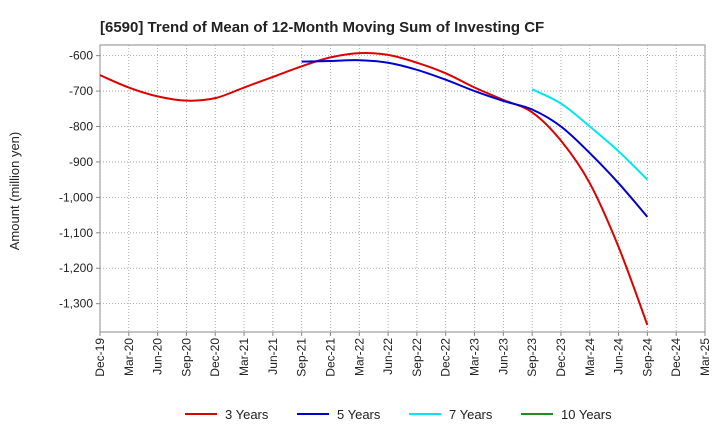  What do you see at coordinates (14, 191) in the screenshot?
I see `y-axis-label: Amount (million yen)` at bounding box center [14, 191].